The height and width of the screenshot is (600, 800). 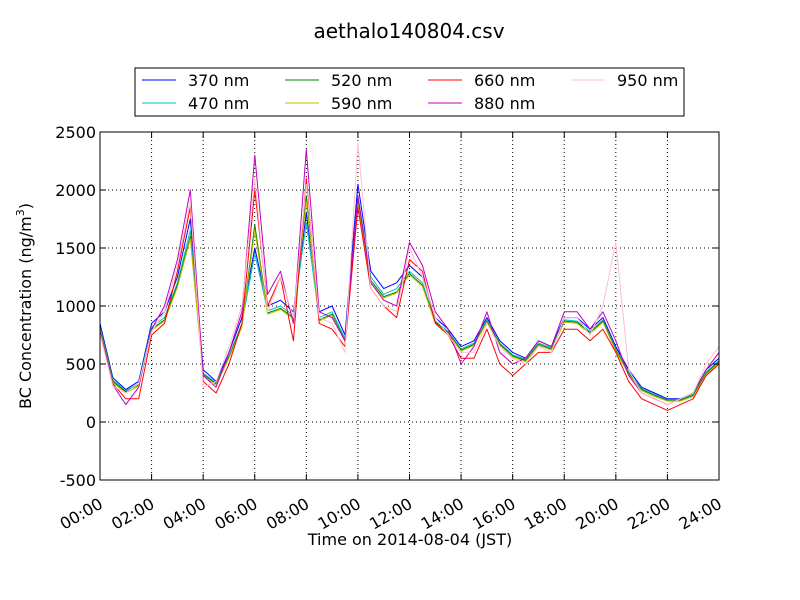 What do you see at coordinates (75, 248) in the screenshot?
I see `y-tick-label: 1500` at bounding box center [75, 248].